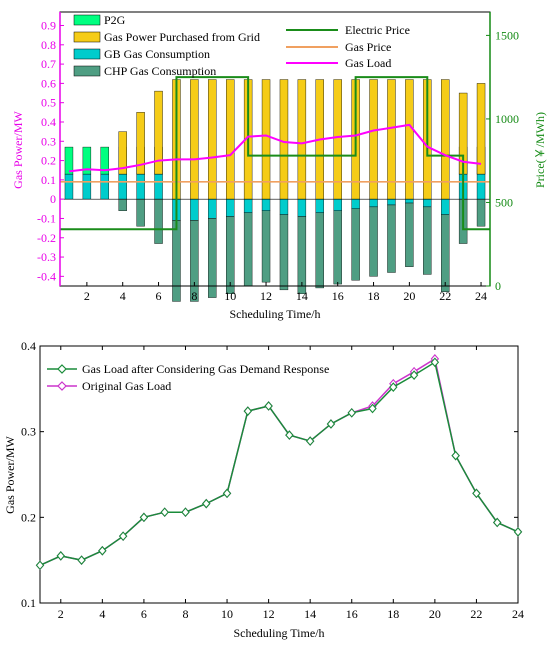 The width and height of the screenshot is (550, 647). Describe the element at coordinates (144, 614) in the screenshot. I see `c2-x-tick-label-2: 6` at that location.